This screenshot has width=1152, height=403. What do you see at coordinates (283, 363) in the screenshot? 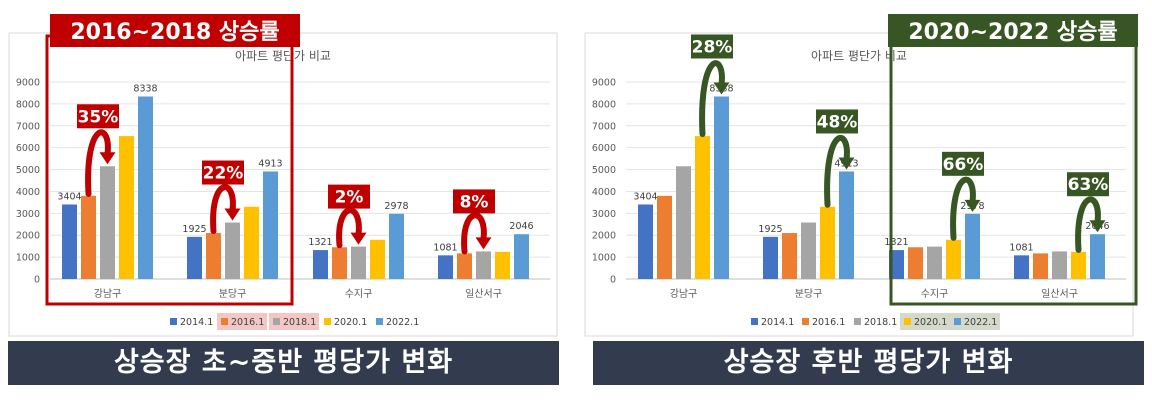
I see `caption-left: 상승장 초~중반 평당가 변화` at bounding box center [283, 363].